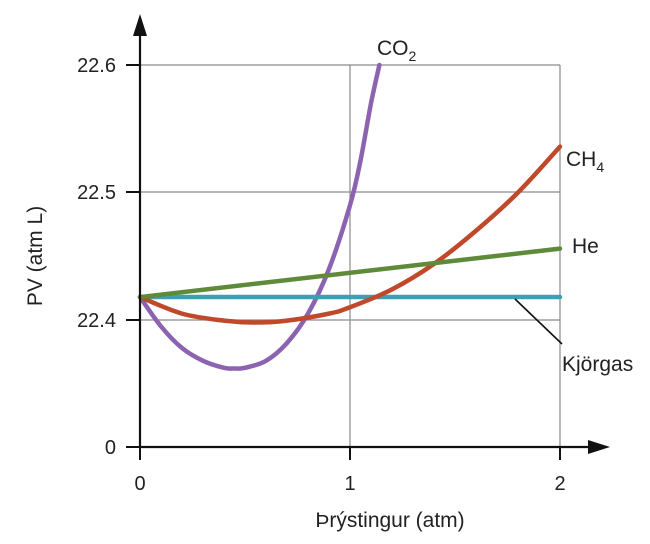 The width and height of the screenshot is (650, 544). Describe the element at coordinates (413, 56) in the screenshot. I see `series-label-co2-sub: 2` at that location.